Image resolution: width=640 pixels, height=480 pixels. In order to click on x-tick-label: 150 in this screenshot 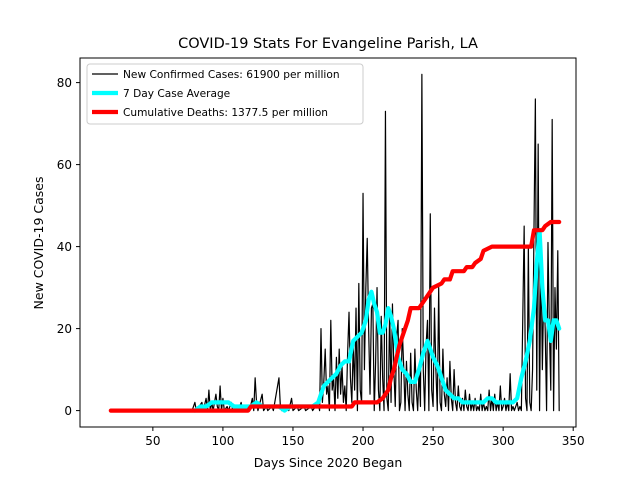, I will do `click(293, 441)`.